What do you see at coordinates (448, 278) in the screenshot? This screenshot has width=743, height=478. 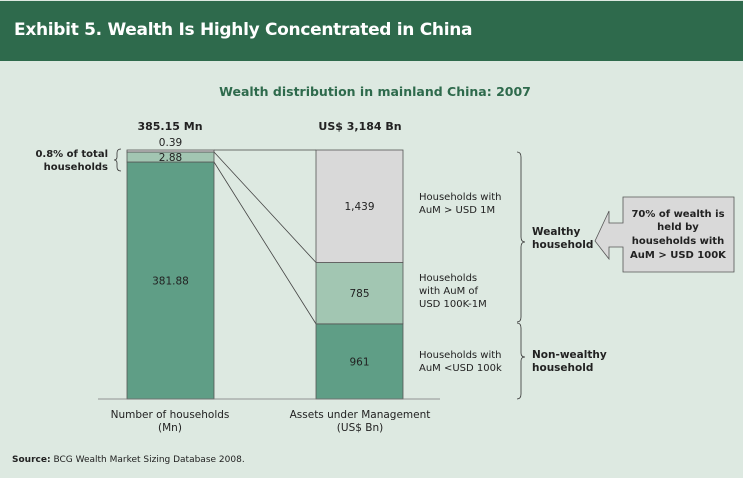 I see `segment-label-mid-1: Households` at bounding box center [448, 278].